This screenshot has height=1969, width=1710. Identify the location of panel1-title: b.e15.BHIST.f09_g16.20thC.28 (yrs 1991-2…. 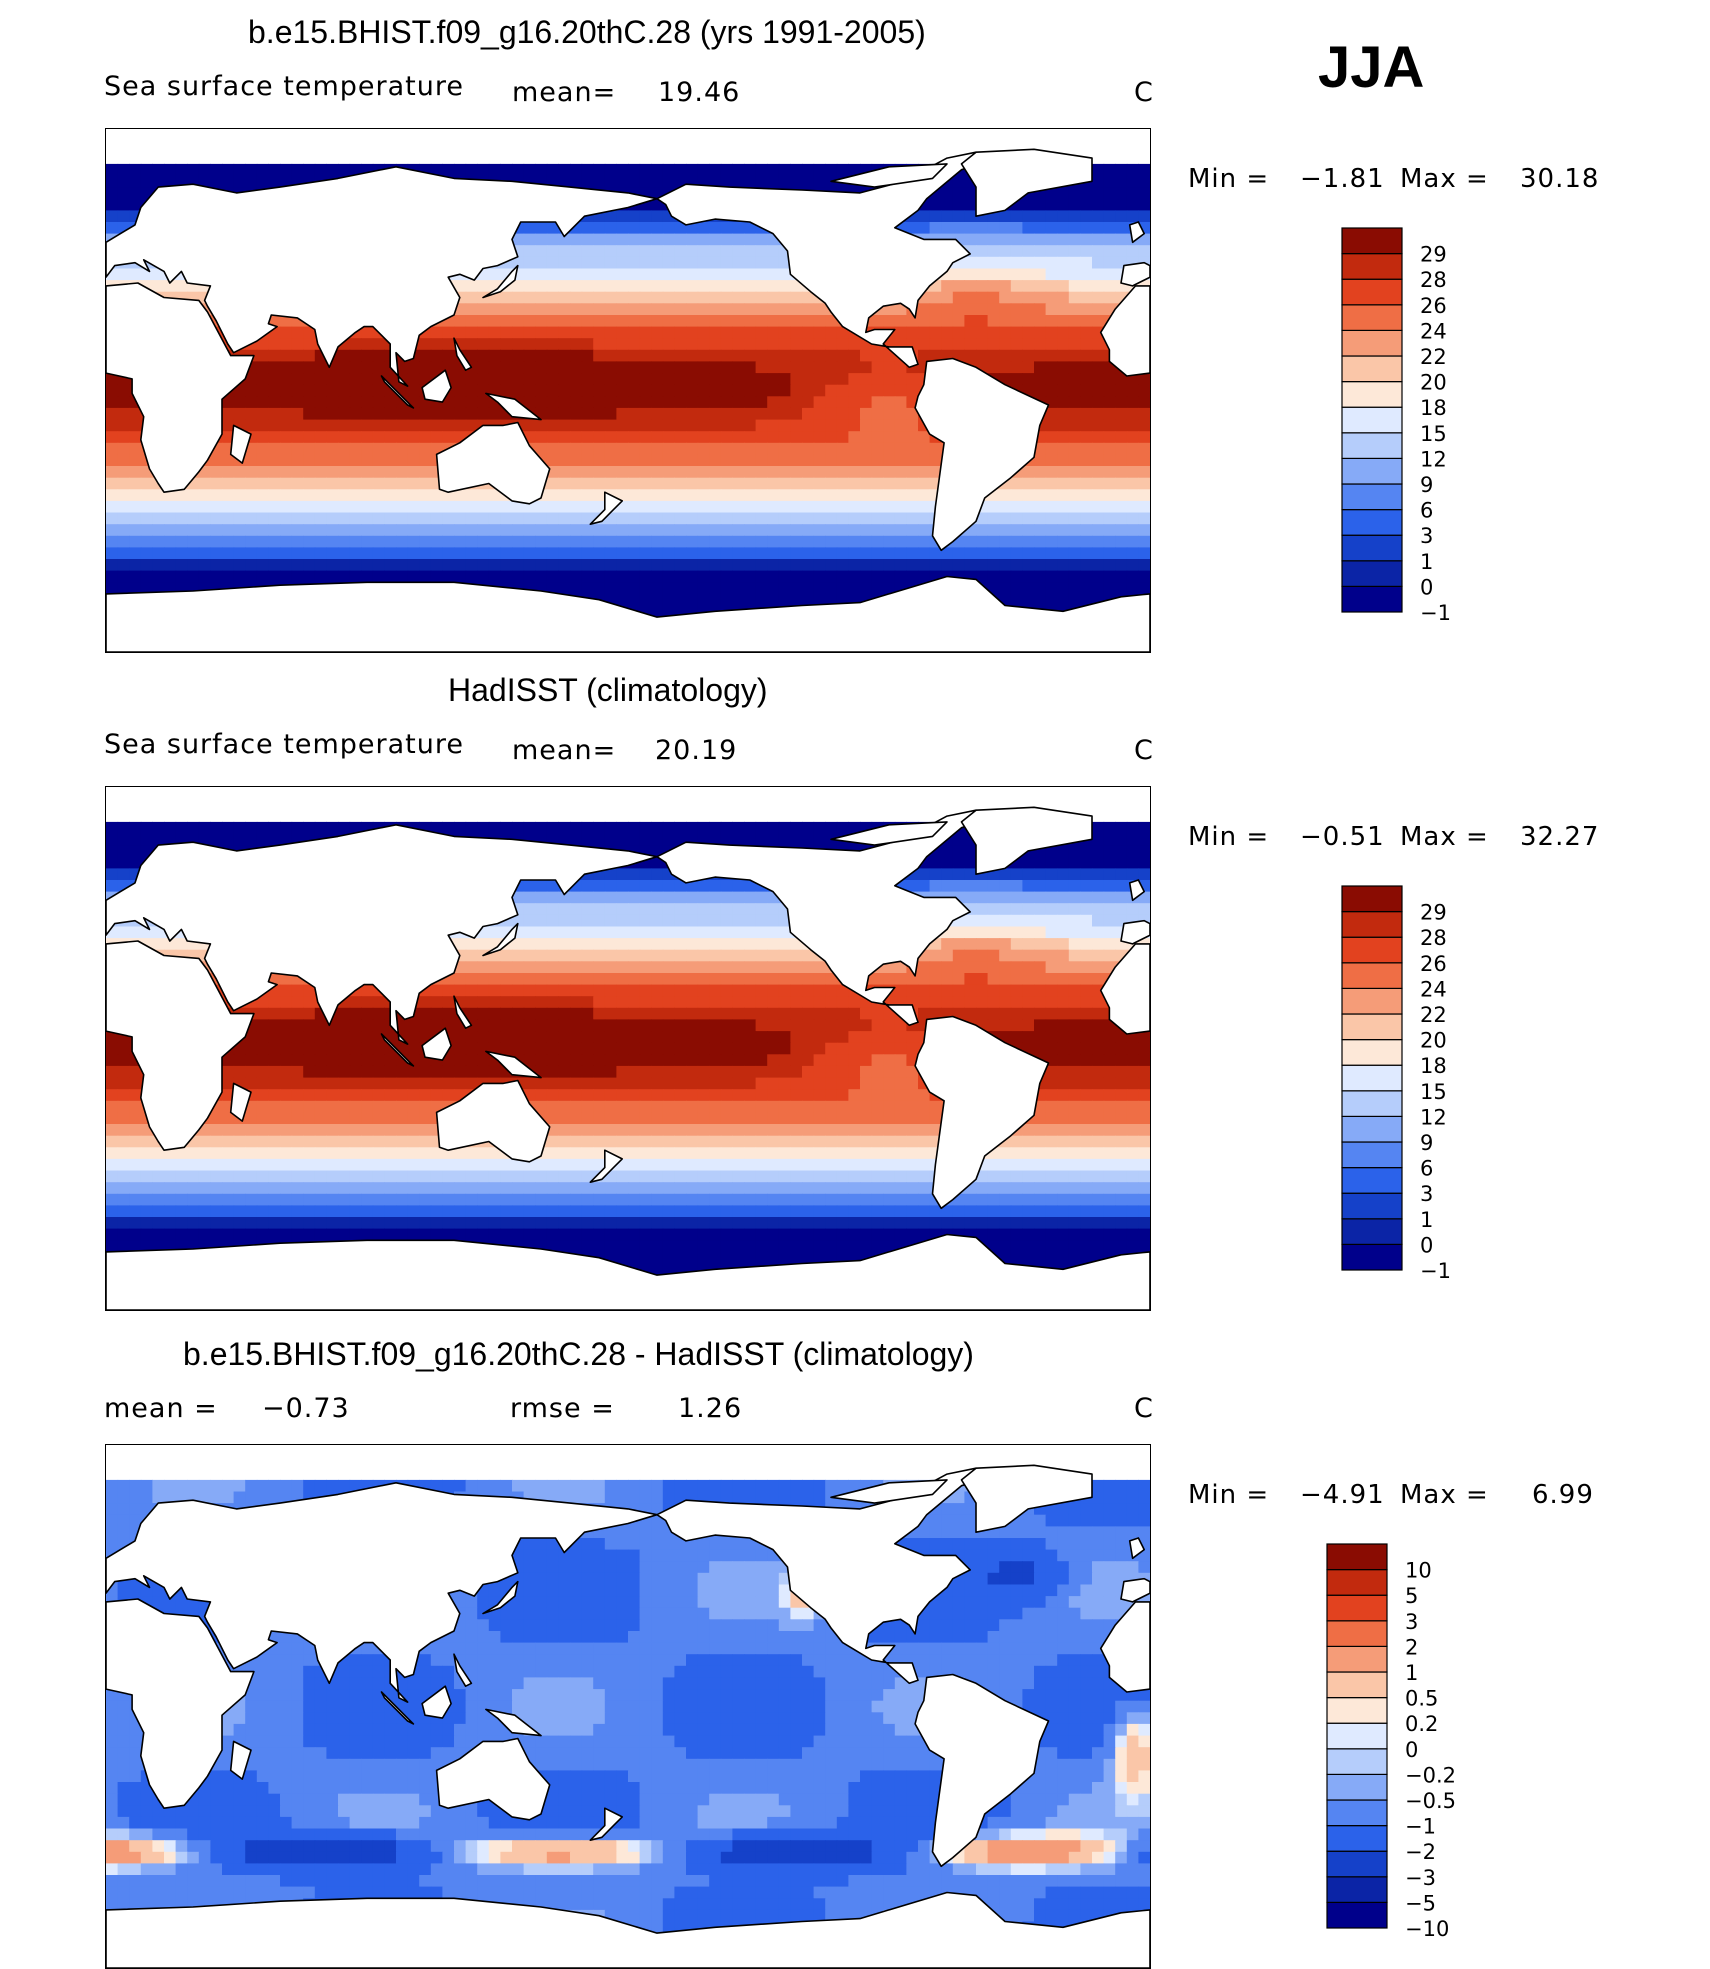
(587, 32).